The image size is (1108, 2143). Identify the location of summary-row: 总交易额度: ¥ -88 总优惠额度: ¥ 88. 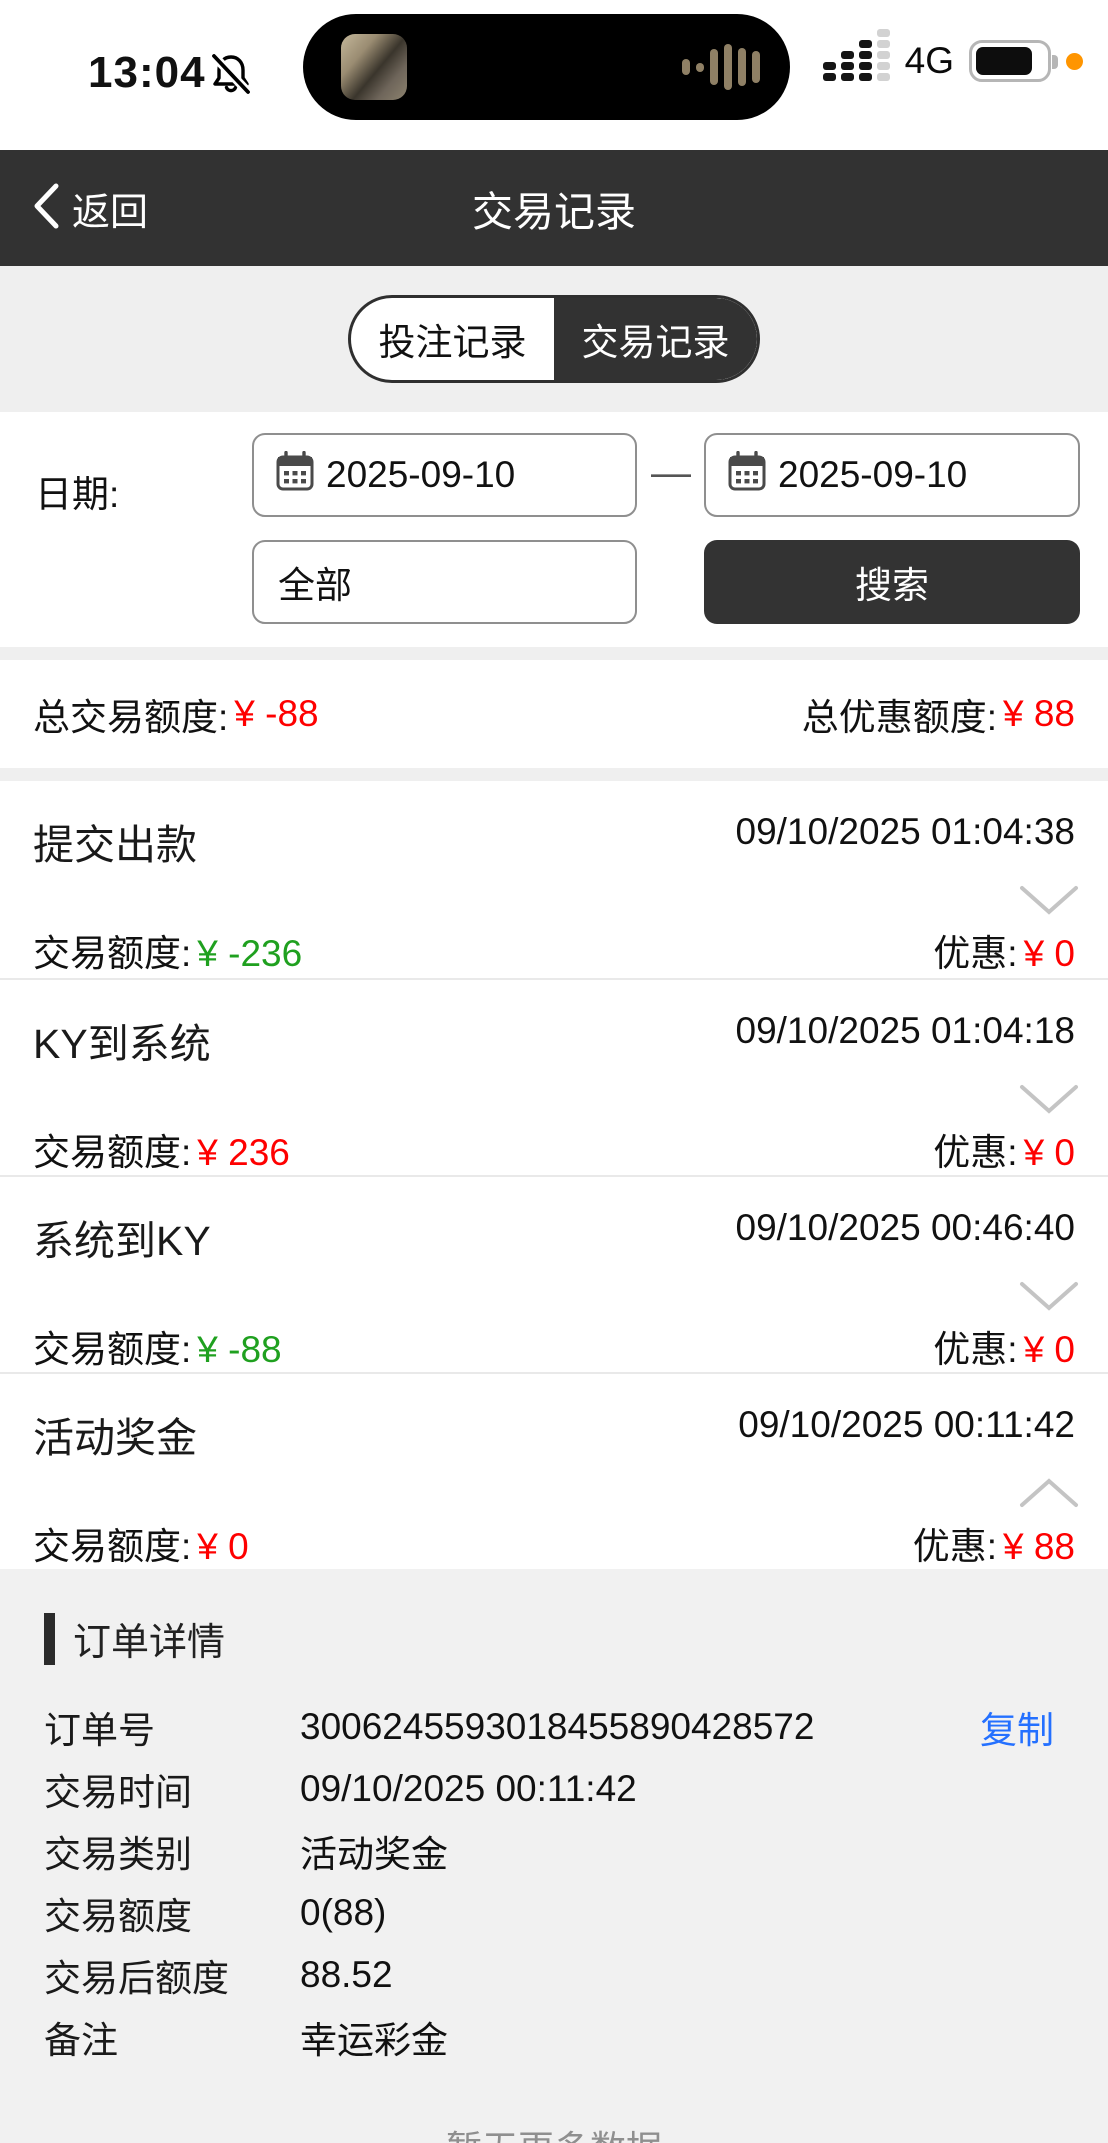
(554, 714).